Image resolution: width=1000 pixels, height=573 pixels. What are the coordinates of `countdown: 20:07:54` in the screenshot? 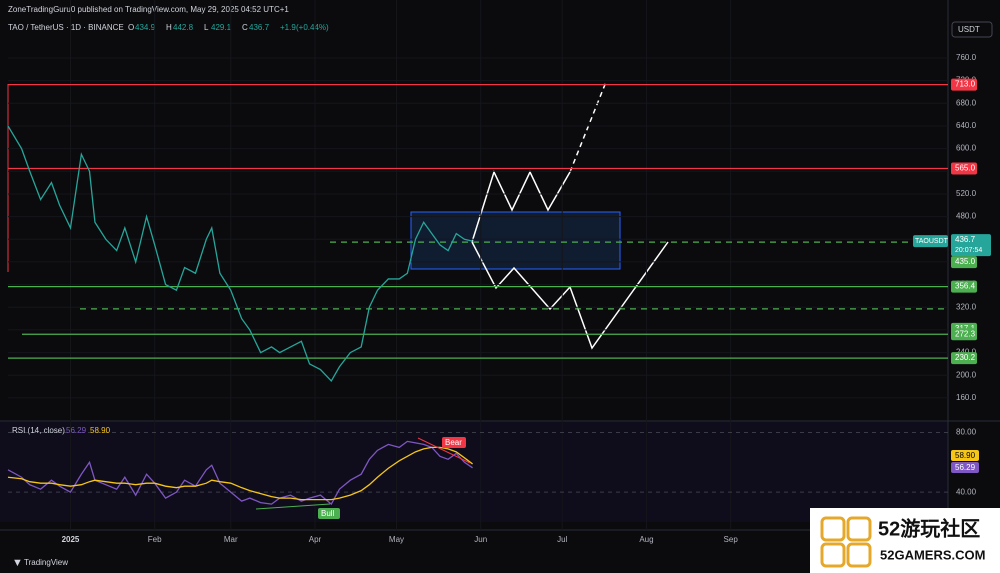 It's located at (968, 250).